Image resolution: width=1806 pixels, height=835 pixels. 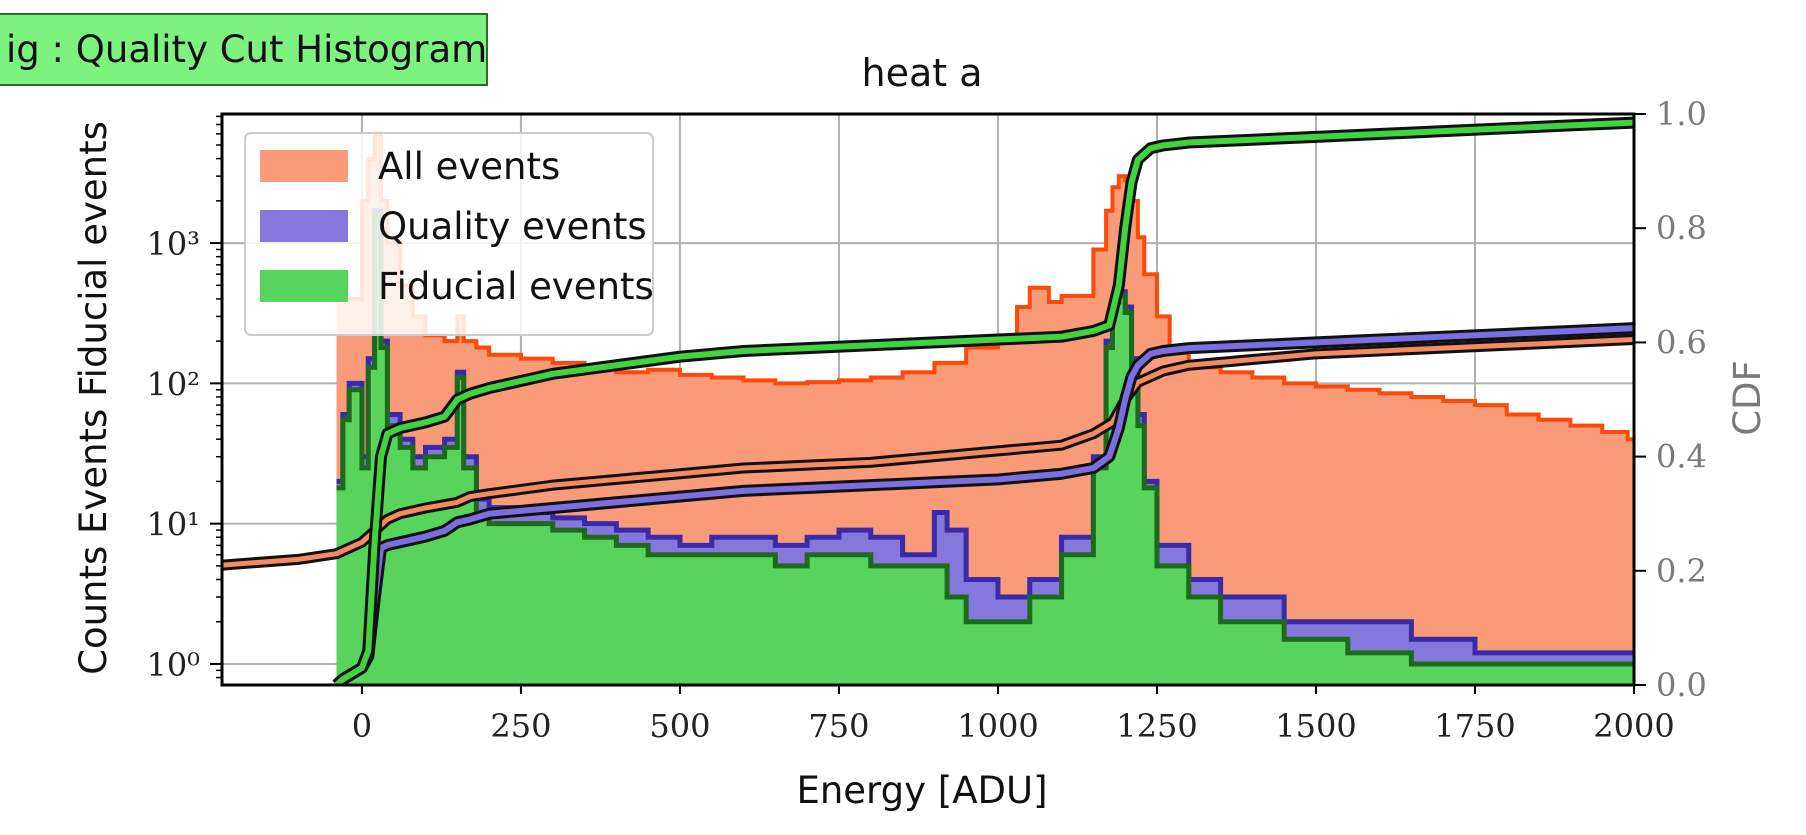 What do you see at coordinates (679, 726) in the screenshot?
I see `x-tick-label: 500` at bounding box center [679, 726].